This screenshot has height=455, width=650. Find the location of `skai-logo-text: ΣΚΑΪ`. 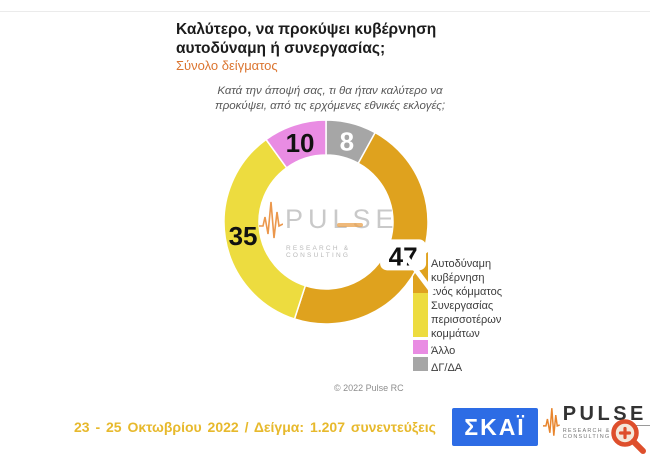

skai-logo-text: ΣΚΑΪ is located at coordinates (495, 426).